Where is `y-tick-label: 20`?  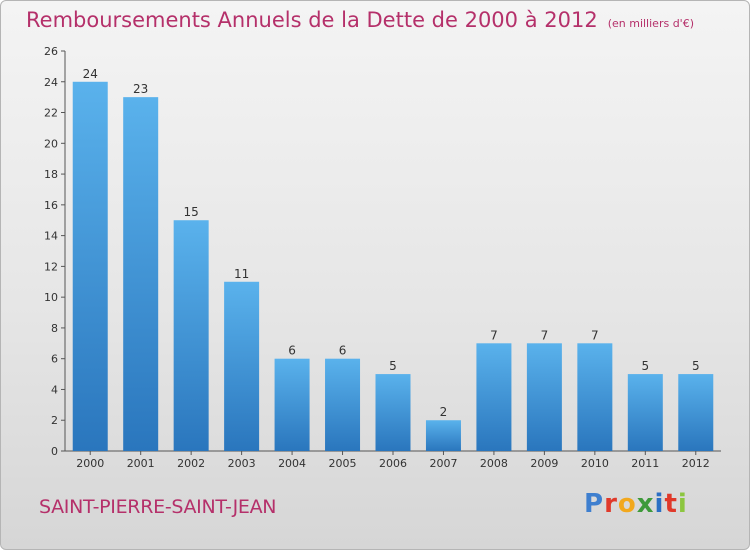
y-tick-label: 20 is located at coordinates (51, 143).